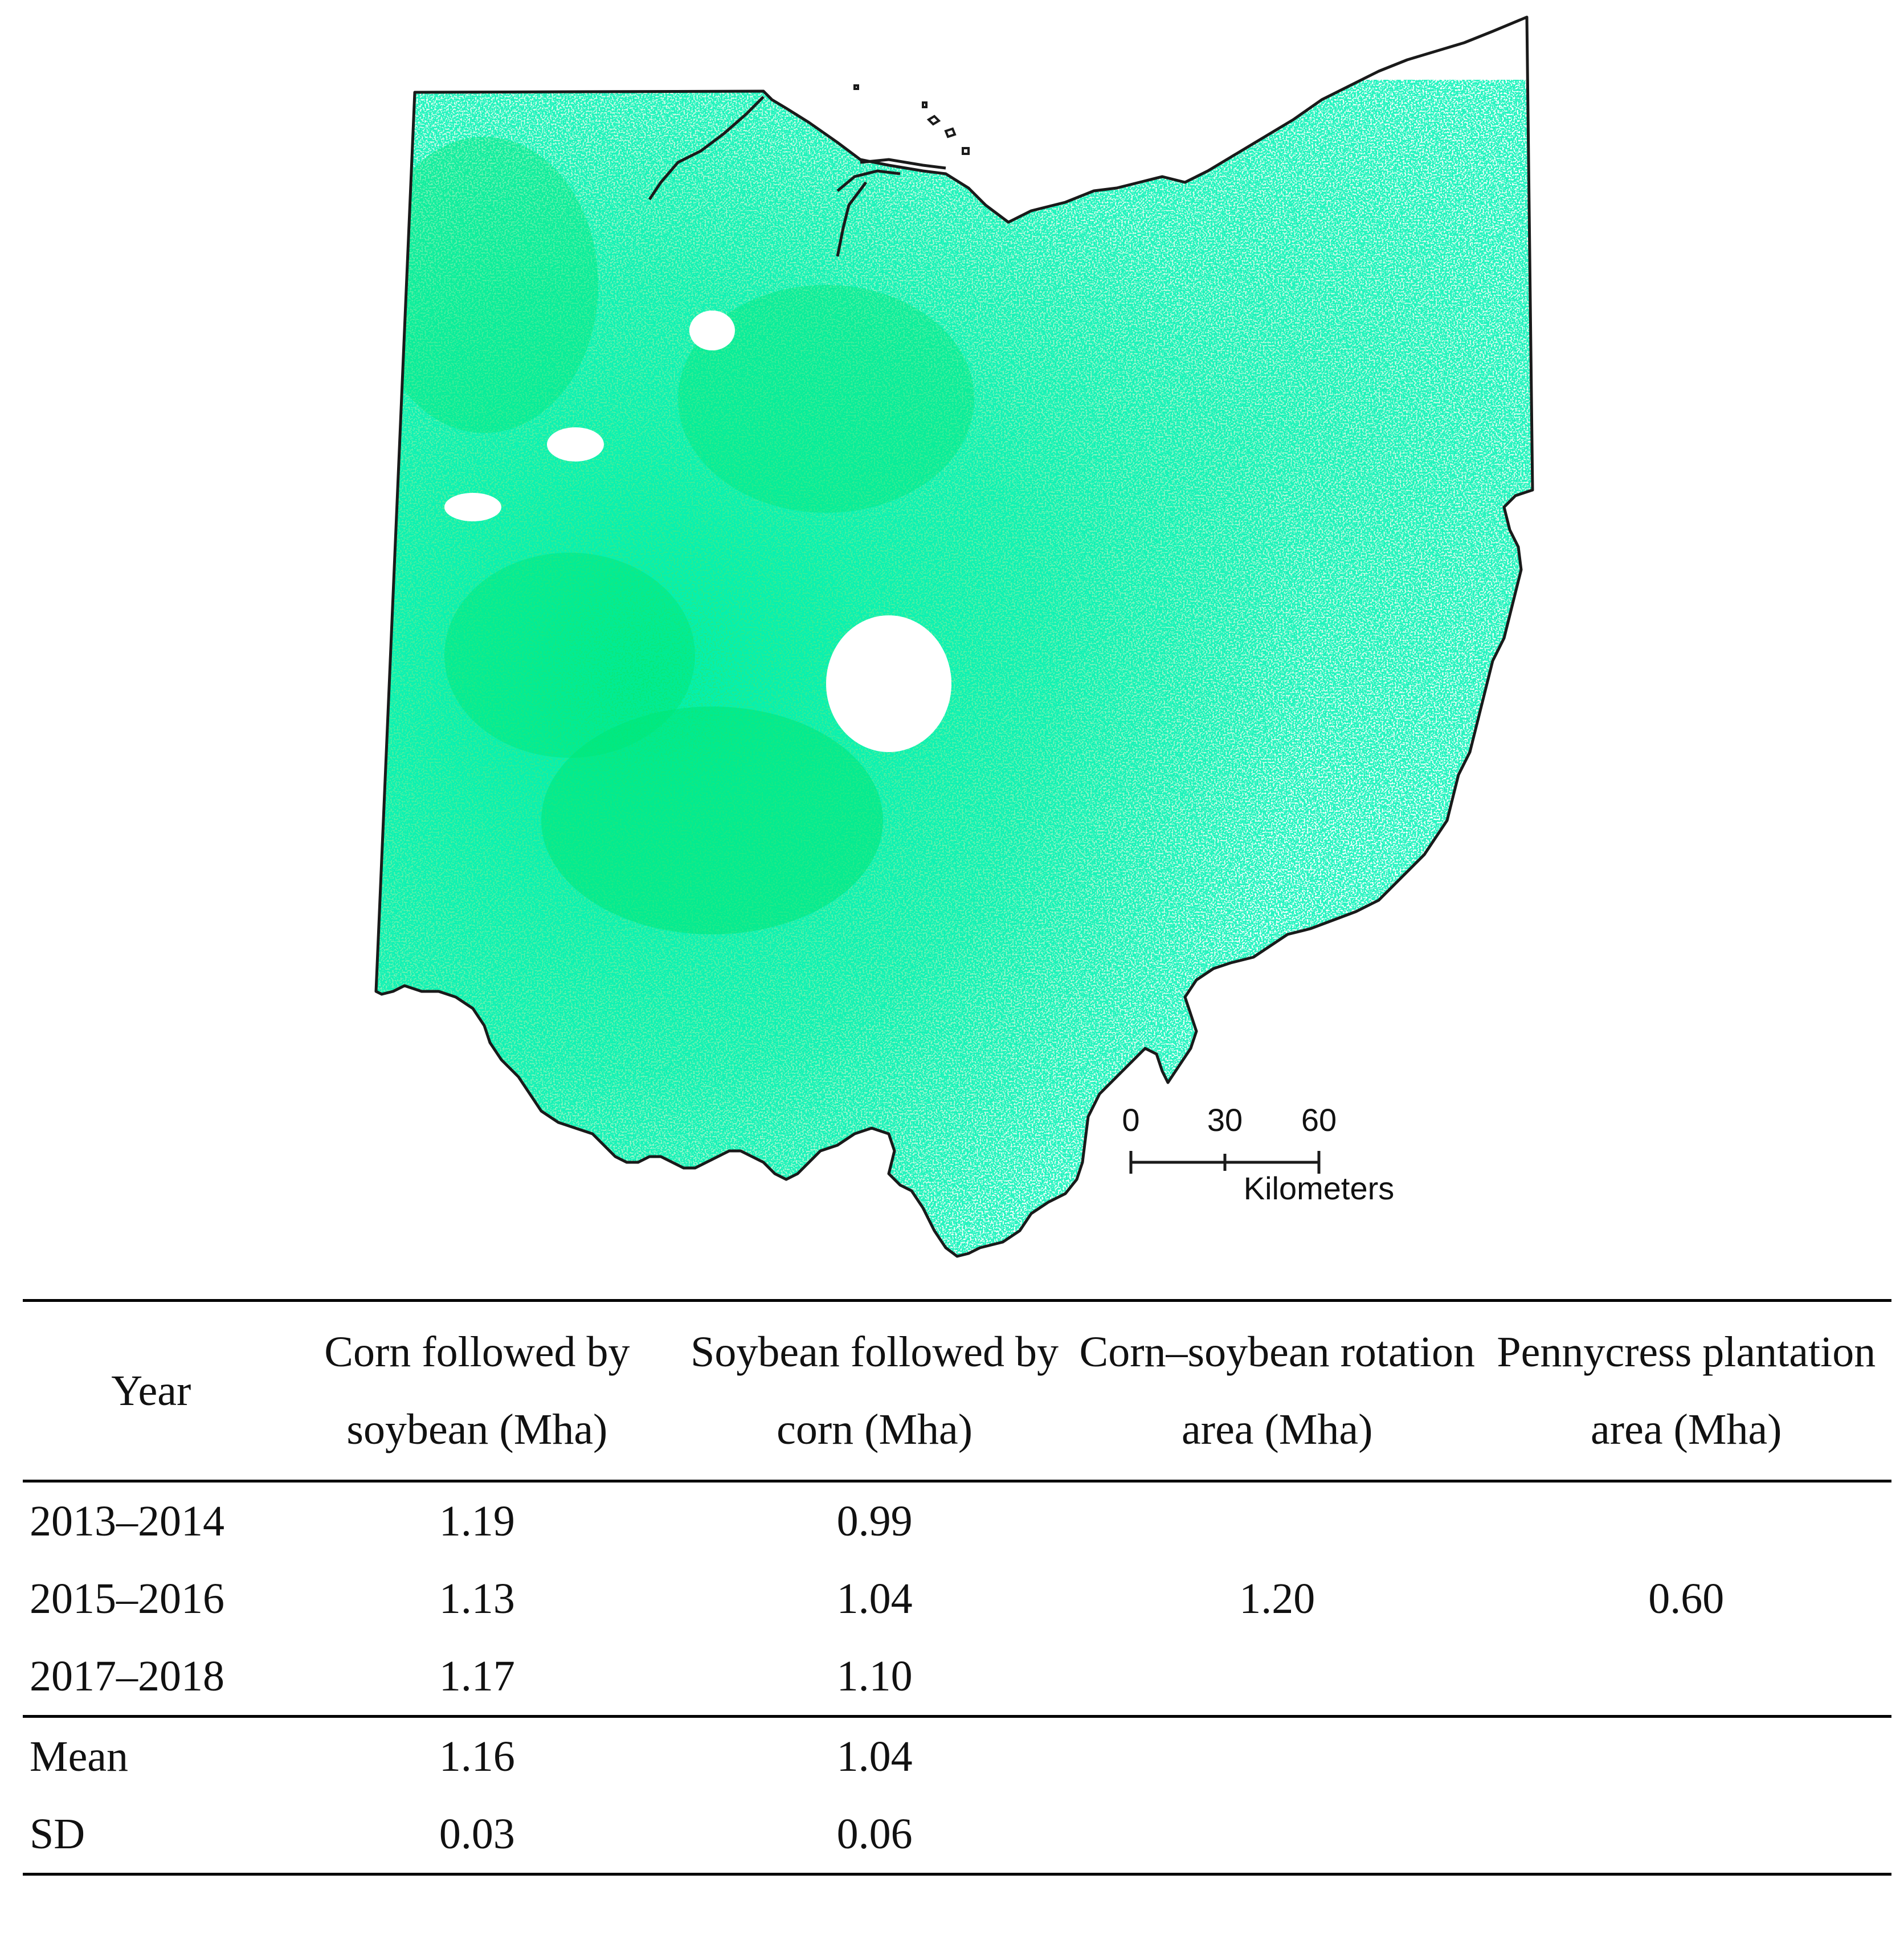 The image size is (1904, 1944). Describe the element at coordinates (477, 1598) in the screenshot. I see `cell-corn-soy: 1.13` at that location.